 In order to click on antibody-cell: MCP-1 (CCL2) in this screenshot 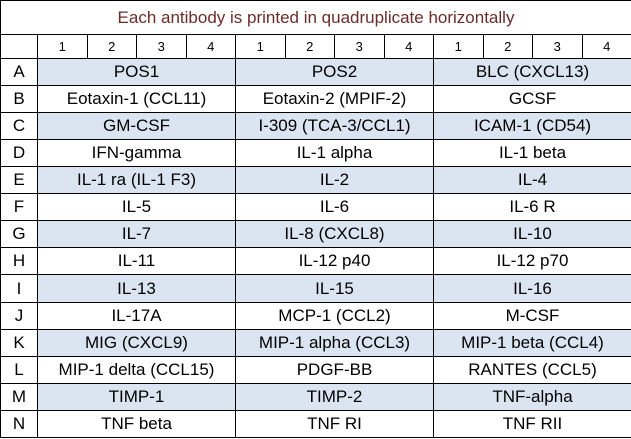, I will do `click(334, 315)`.